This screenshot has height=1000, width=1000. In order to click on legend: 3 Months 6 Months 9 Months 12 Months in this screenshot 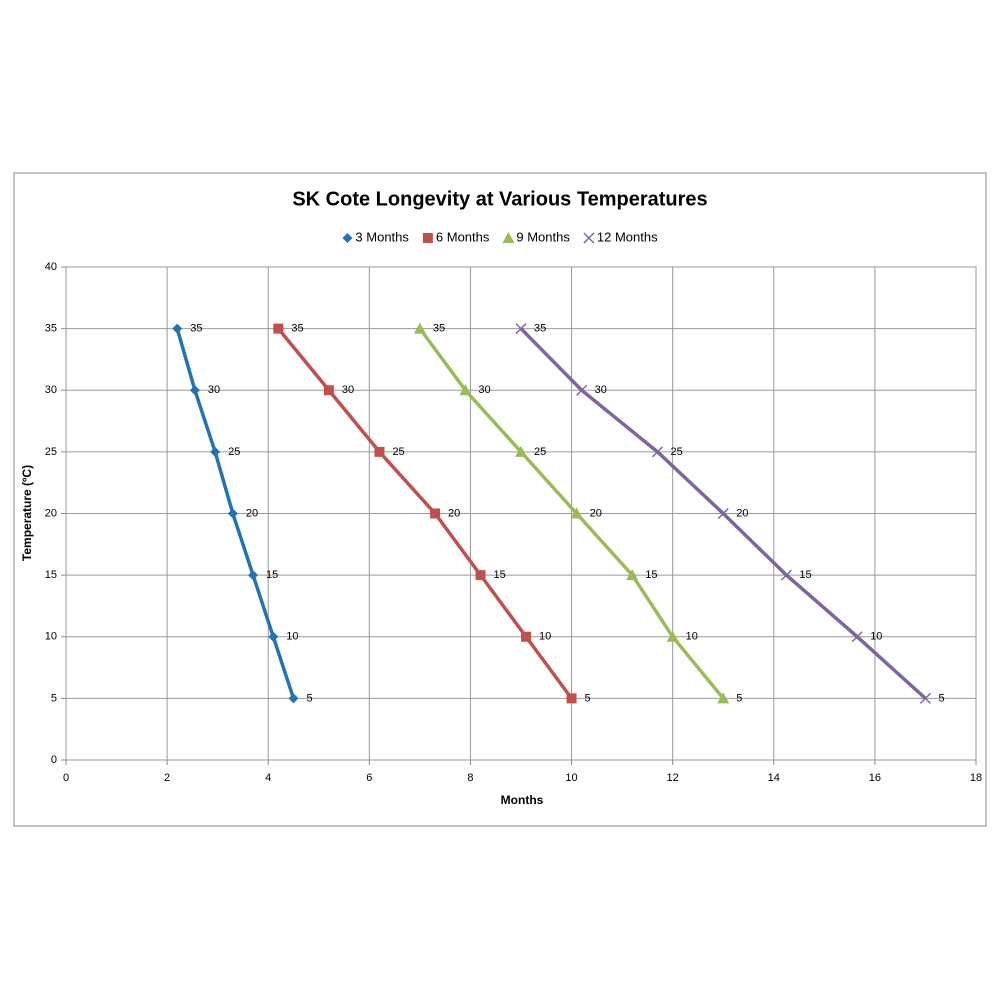, I will do `click(500, 236)`.